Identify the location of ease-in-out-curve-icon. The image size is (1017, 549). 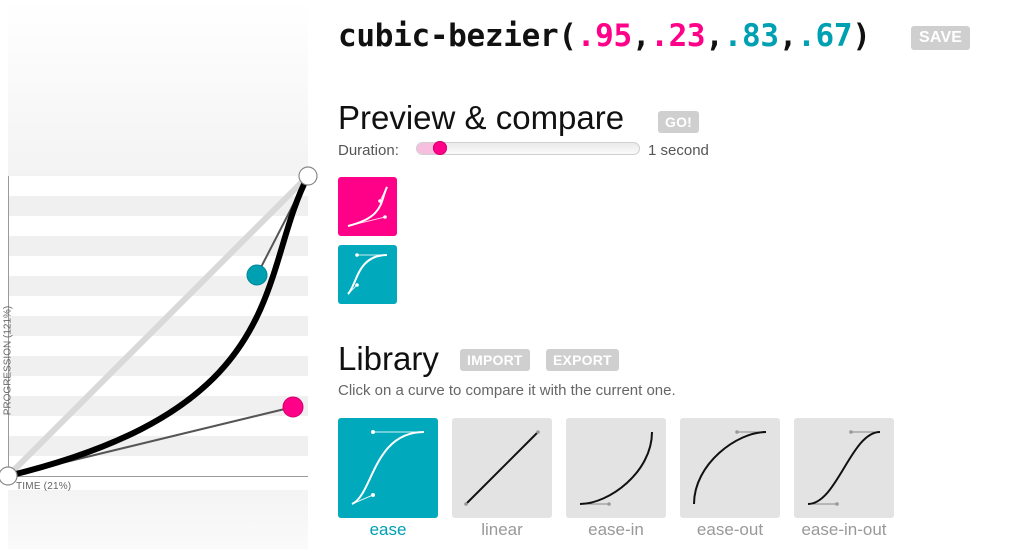
(844, 468).